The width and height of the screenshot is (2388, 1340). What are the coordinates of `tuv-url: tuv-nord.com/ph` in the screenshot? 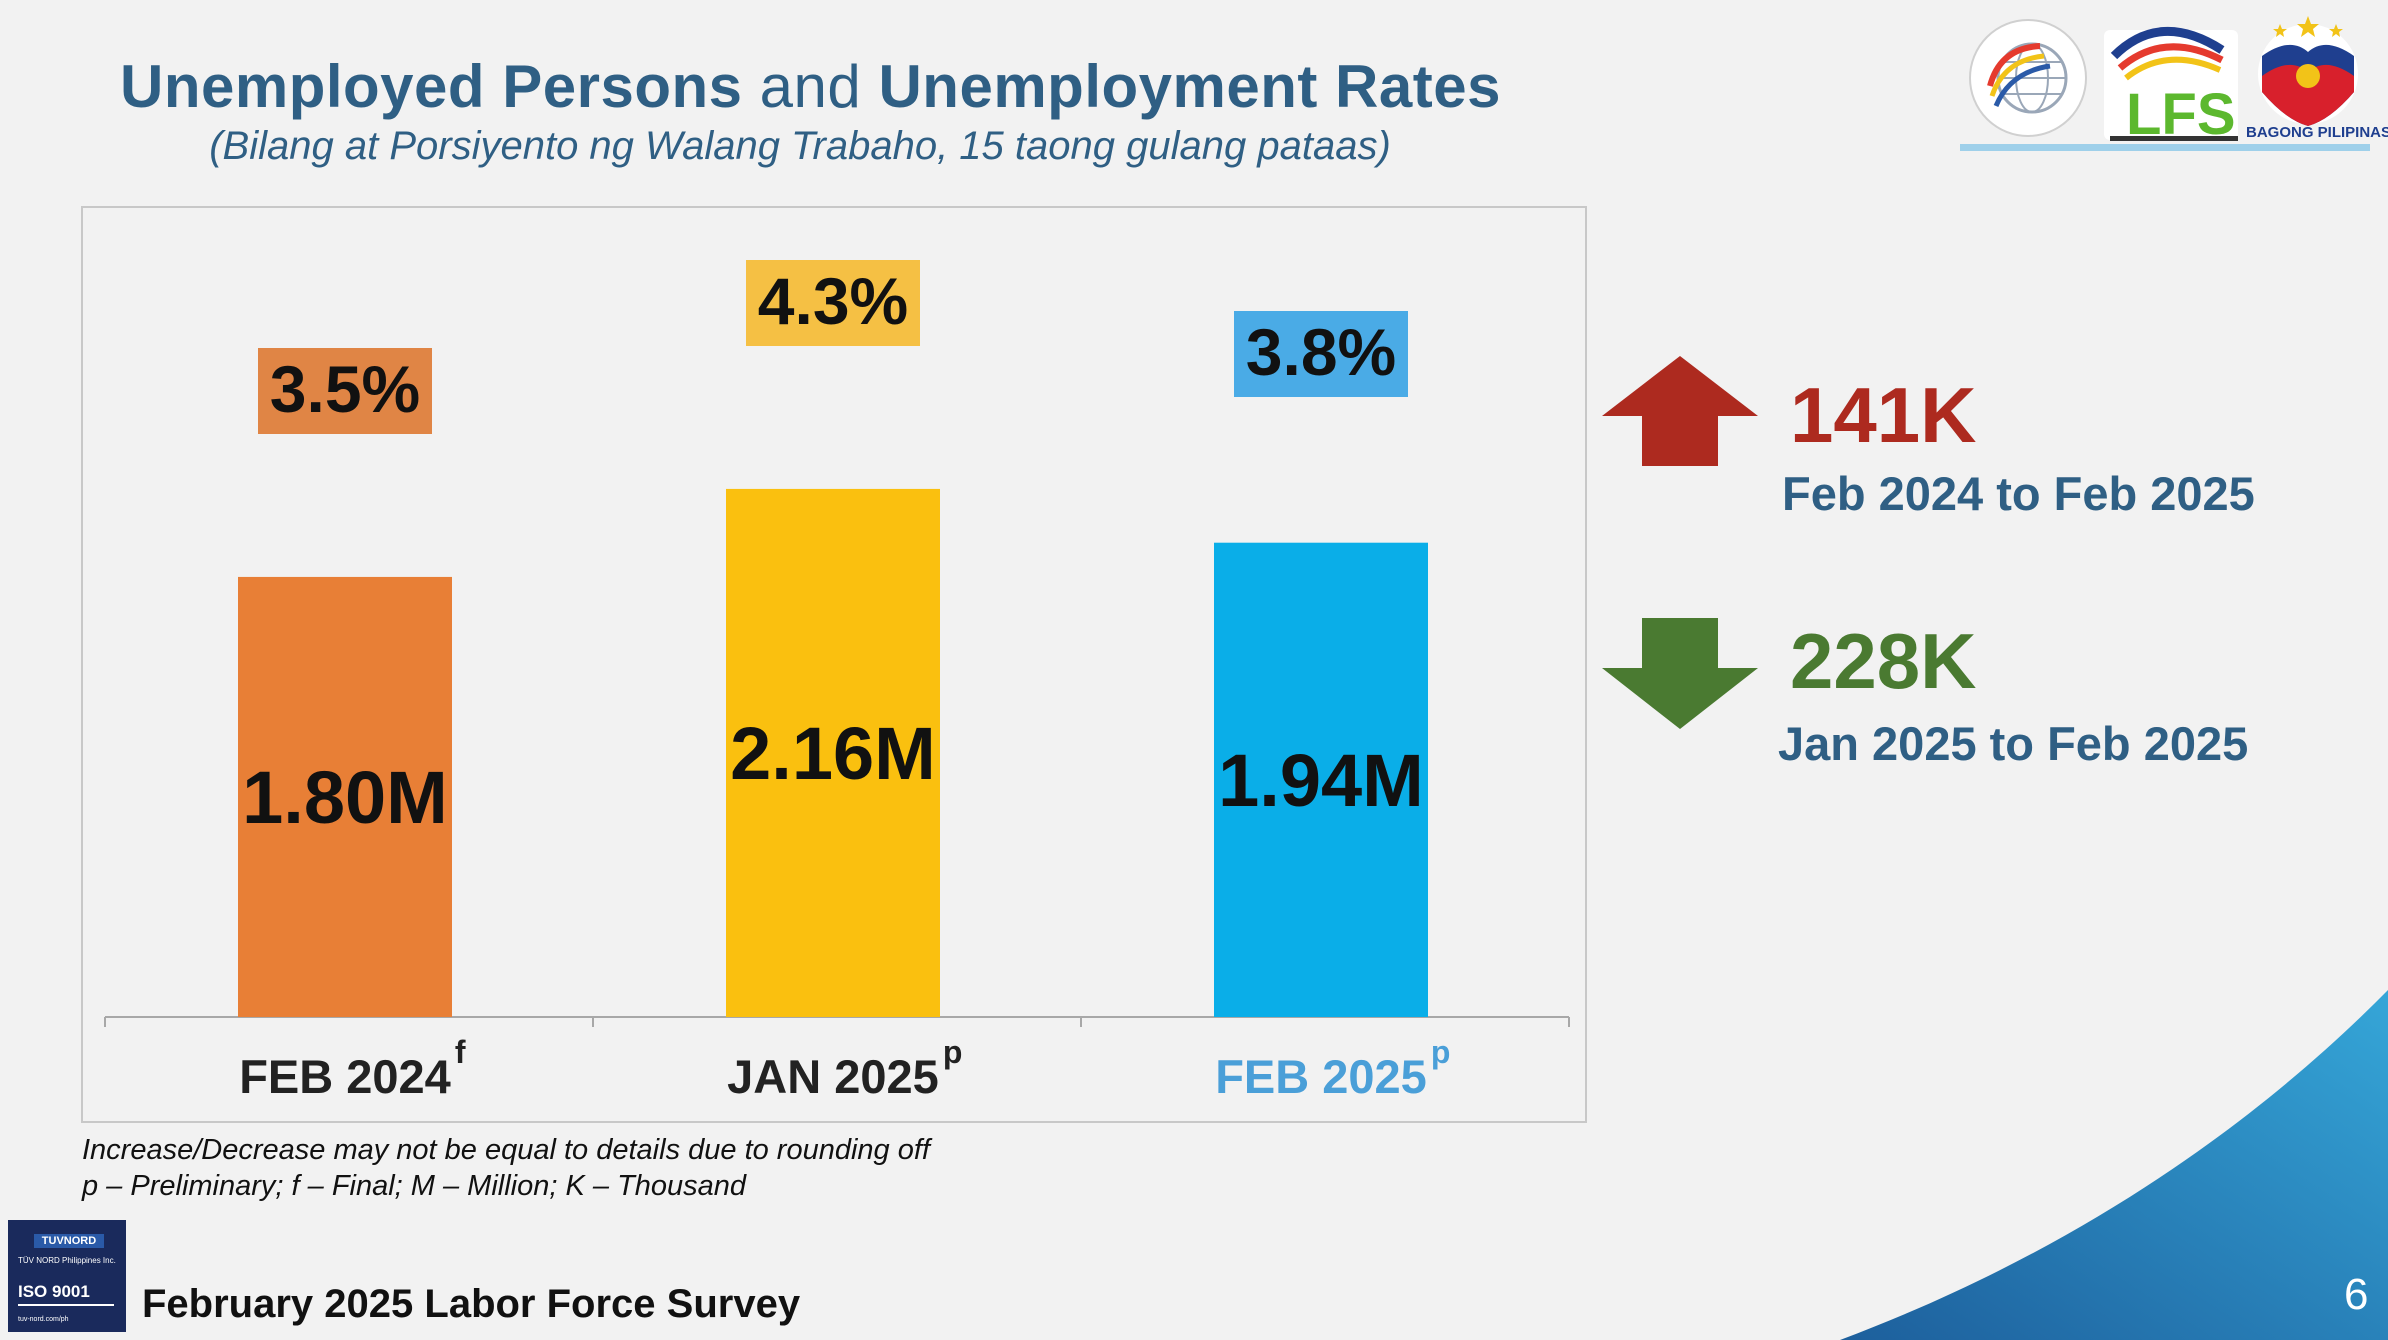 It's located at (43, 1319).